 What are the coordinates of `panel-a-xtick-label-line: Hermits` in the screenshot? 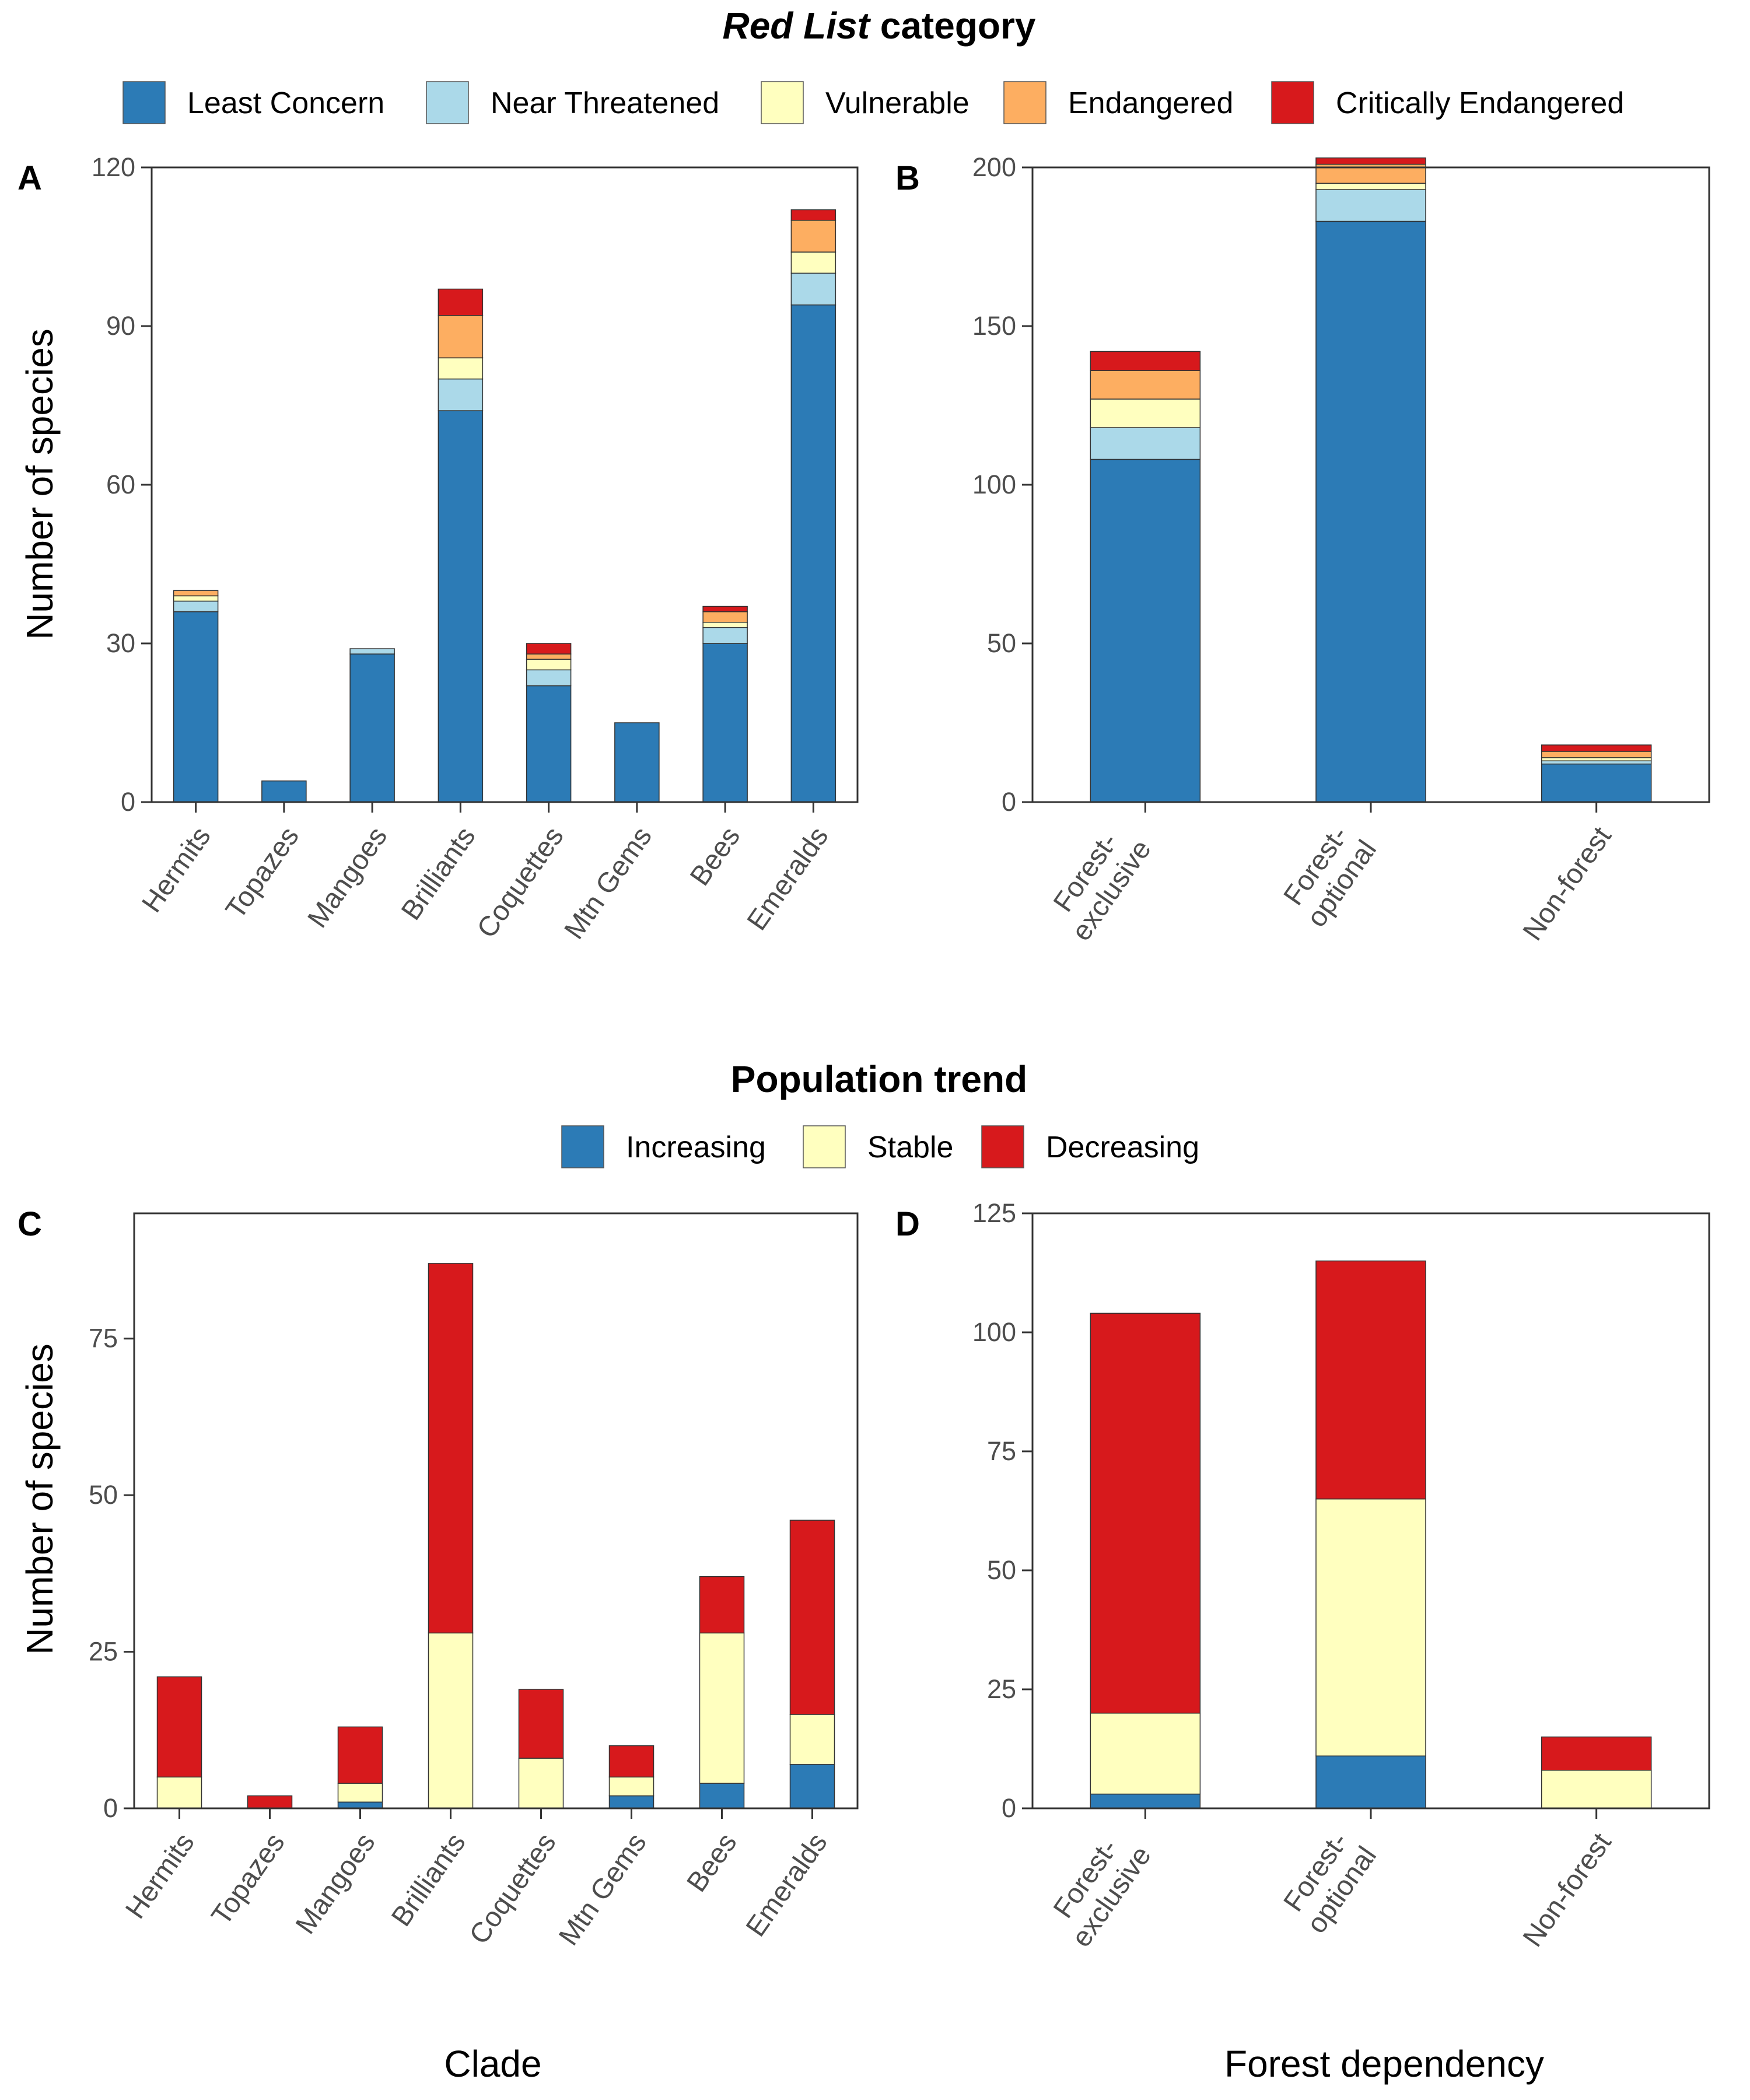 It's located at (176, 869).